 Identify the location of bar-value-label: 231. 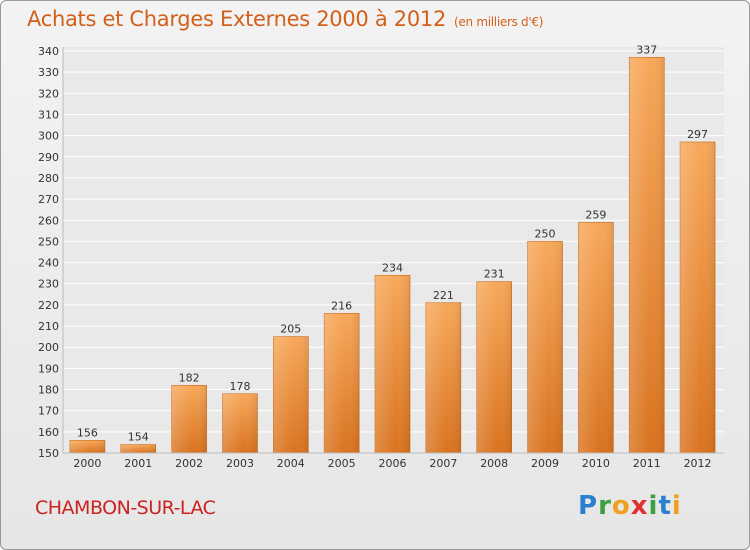
(494, 274).